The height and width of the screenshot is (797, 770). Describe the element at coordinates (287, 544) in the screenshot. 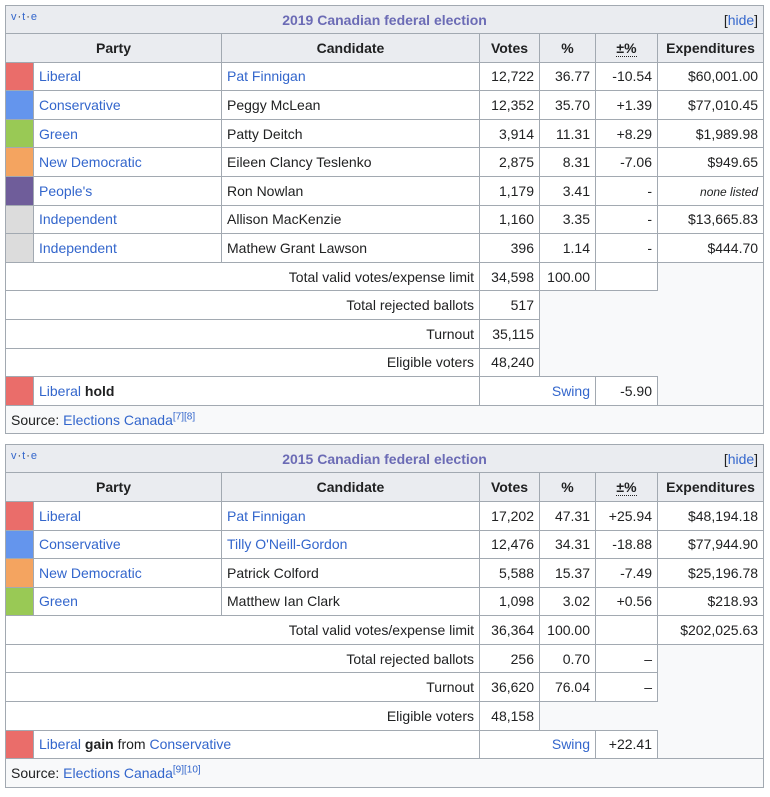

I see `candidate-name: Tilly O'Neill-Gordon` at that location.